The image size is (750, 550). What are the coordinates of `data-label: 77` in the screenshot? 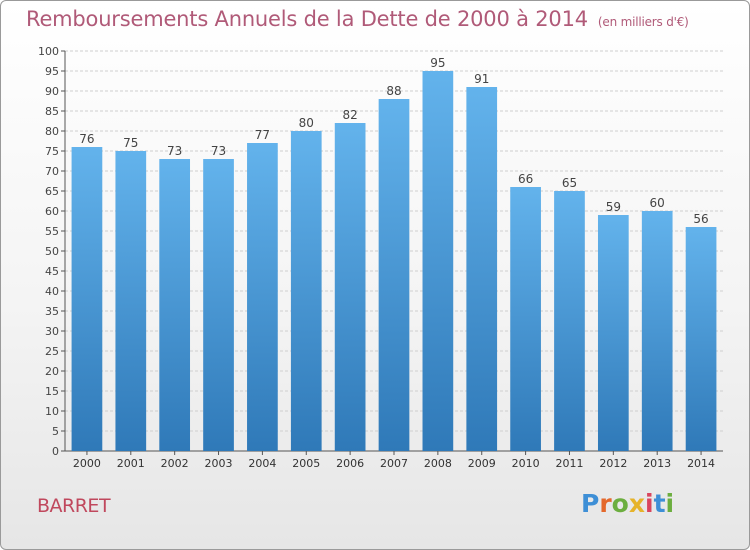 It's located at (262, 135).